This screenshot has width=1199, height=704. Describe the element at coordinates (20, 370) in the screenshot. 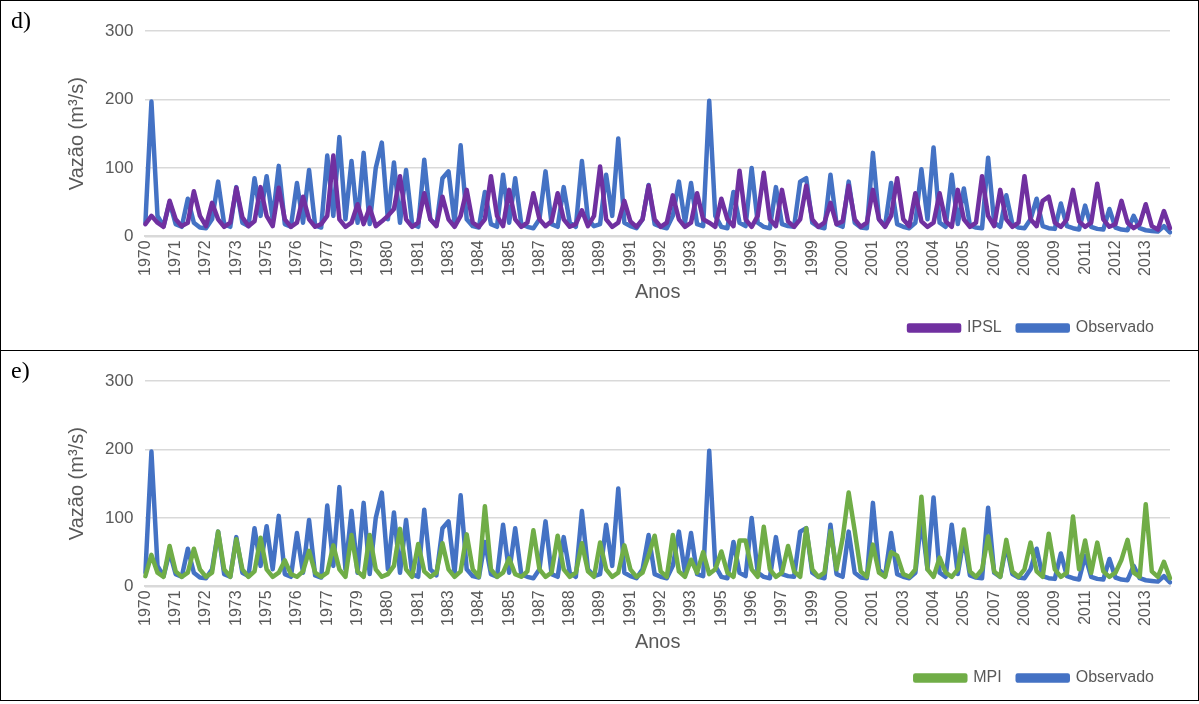

I see `text: e)` at that location.